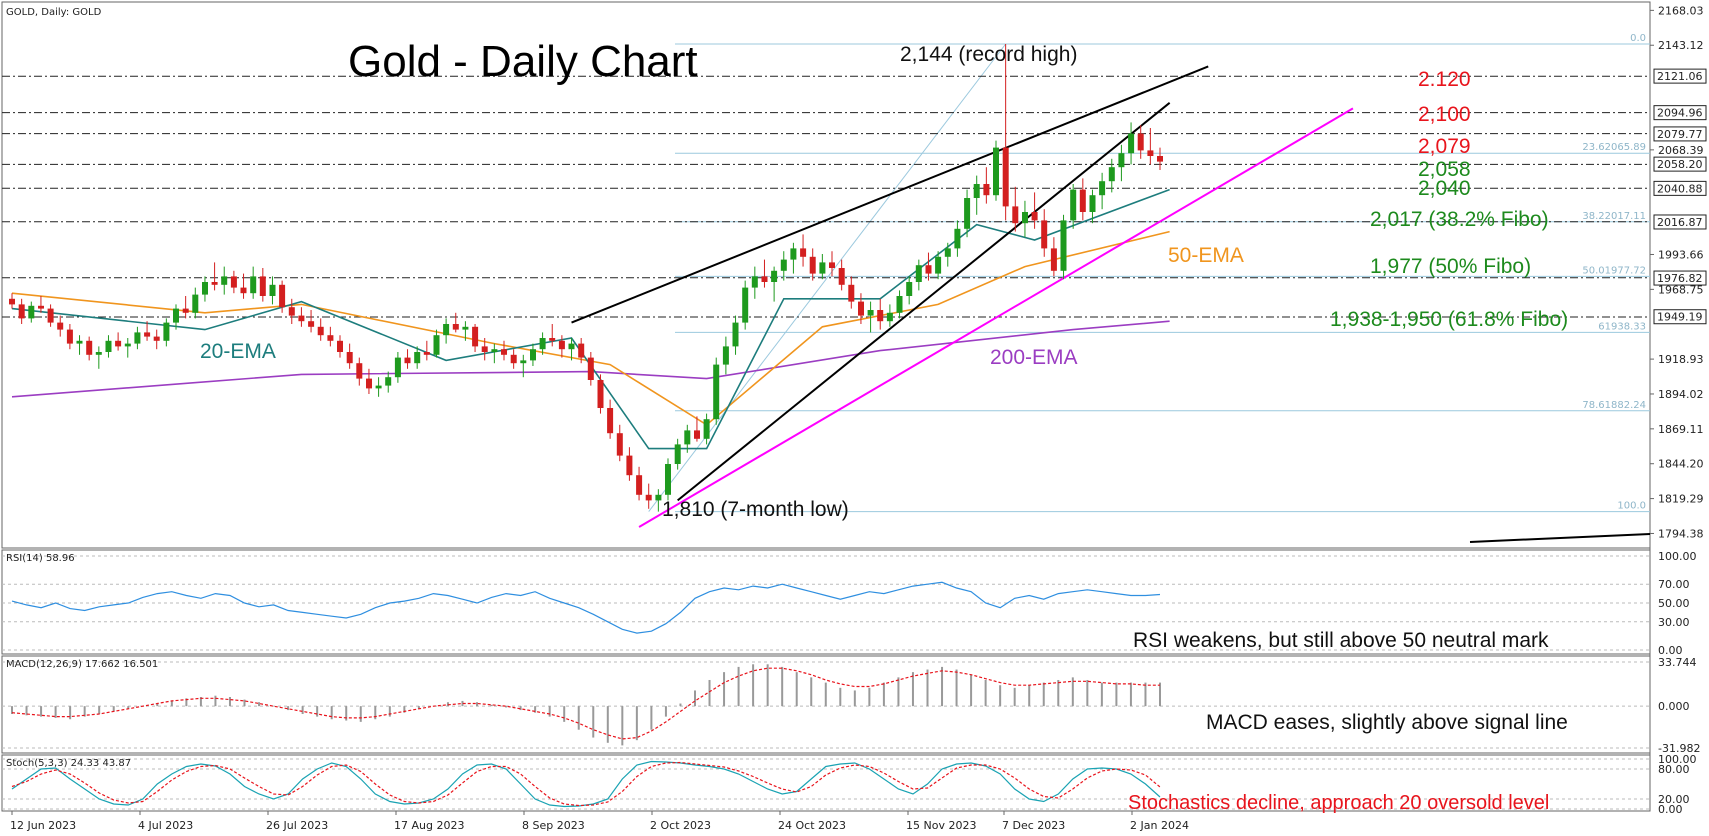 The width and height of the screenshot is (1709, 836). I want to click on rsi-tick-1: 70.00, so click(1674, 584).